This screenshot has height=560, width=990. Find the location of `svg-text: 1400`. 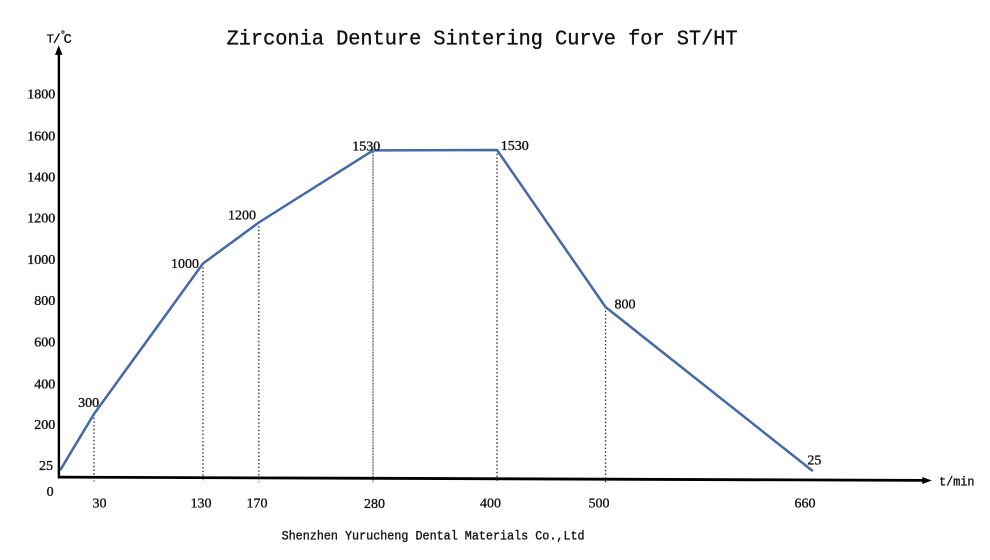

svg-text: 1400 is located at coordinates (41, 178).